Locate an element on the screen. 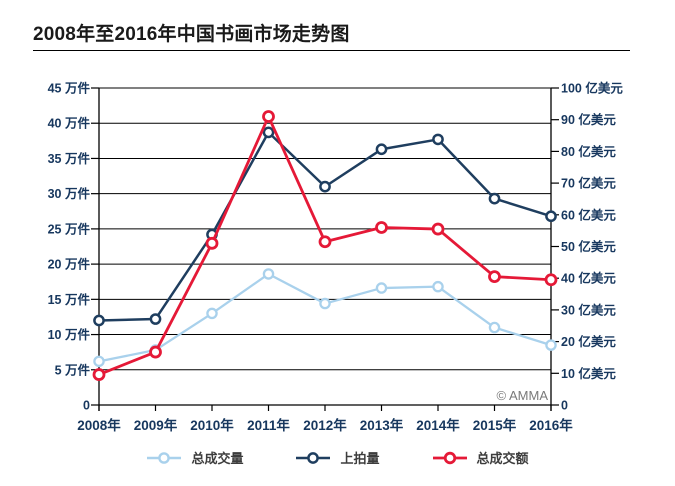  left-axis-label: 30 万件 is located at coordinates (69, 193).